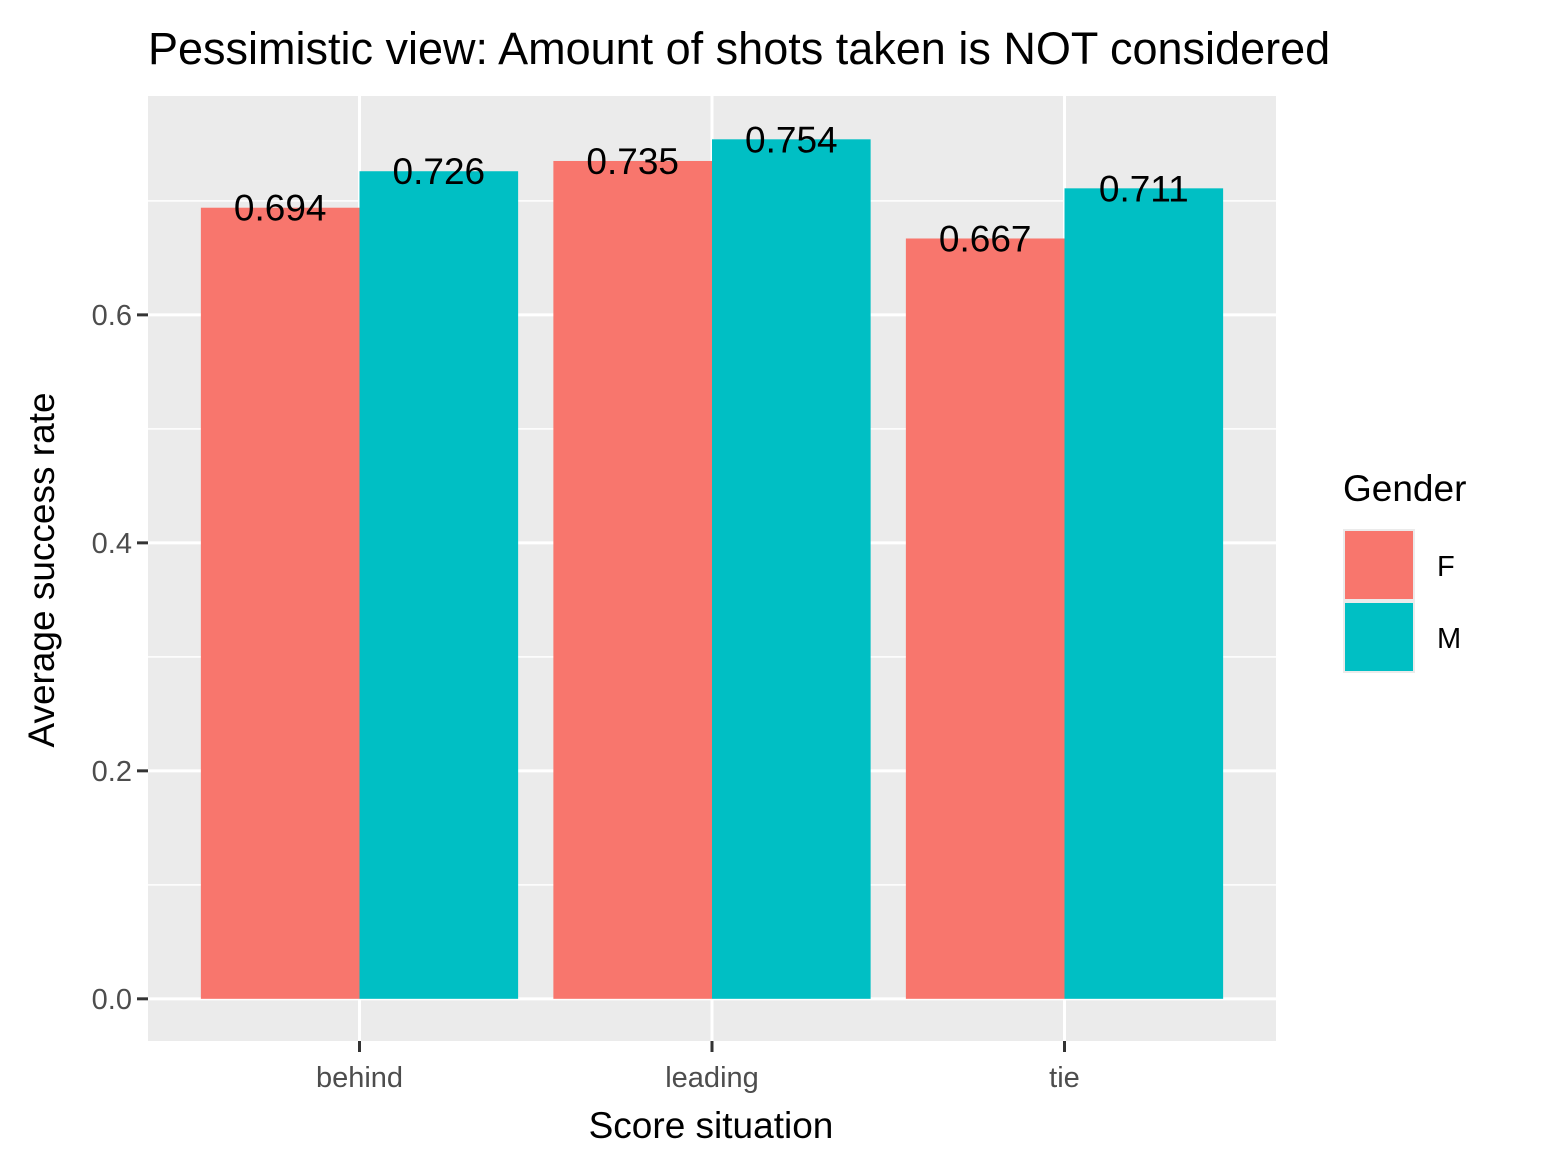  What do you see at coordinates (439, 585) in the screenshot?
I see `bar-M-behind` at bounding box center [439, 585].